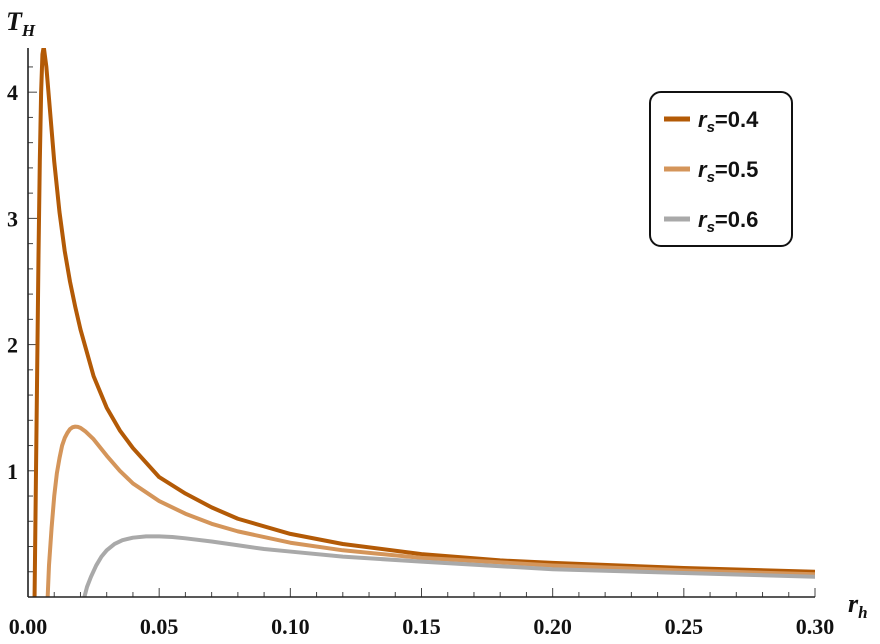  I want to click on x-tick-label: 0.15, so click(421, 626).